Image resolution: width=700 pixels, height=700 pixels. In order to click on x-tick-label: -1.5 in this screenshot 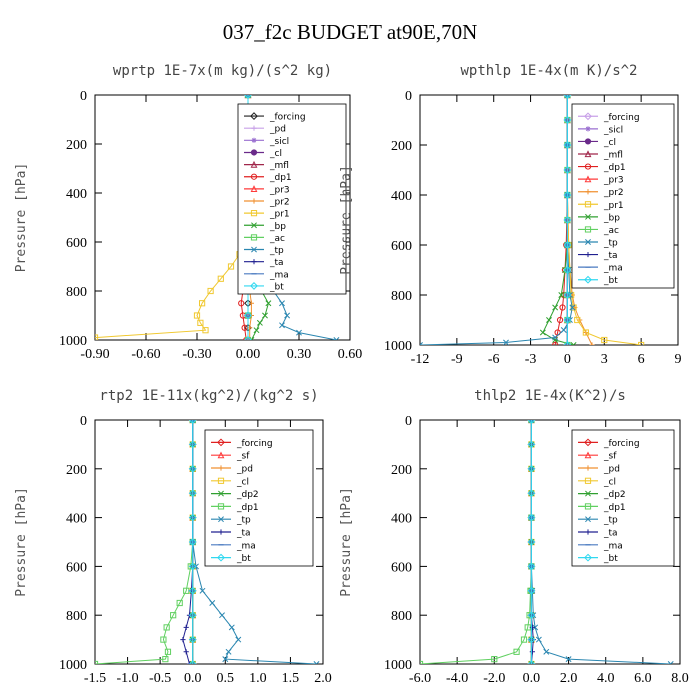, I will do `click(95, 678)`.